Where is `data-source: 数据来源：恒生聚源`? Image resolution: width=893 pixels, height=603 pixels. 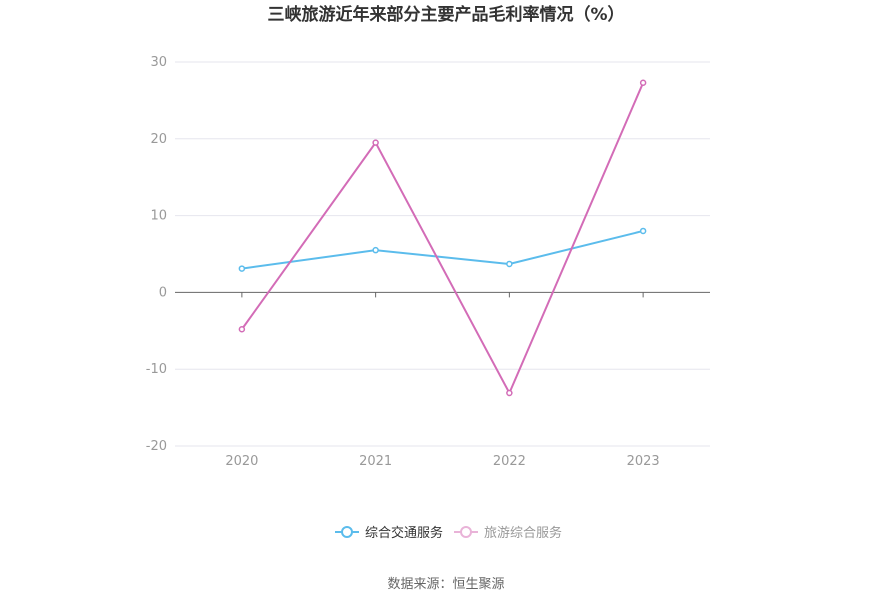
data-source: 数据来源：恒生聚源 is located at coordinates (445, 584).